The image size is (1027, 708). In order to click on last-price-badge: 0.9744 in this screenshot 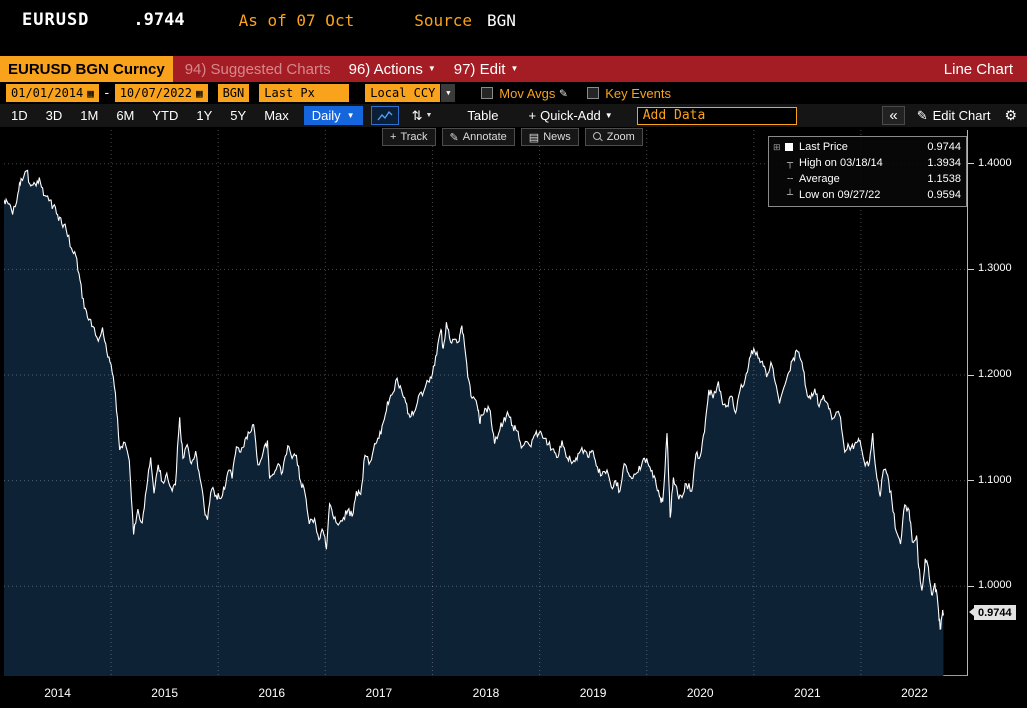, I will do `click(992, 613)`.